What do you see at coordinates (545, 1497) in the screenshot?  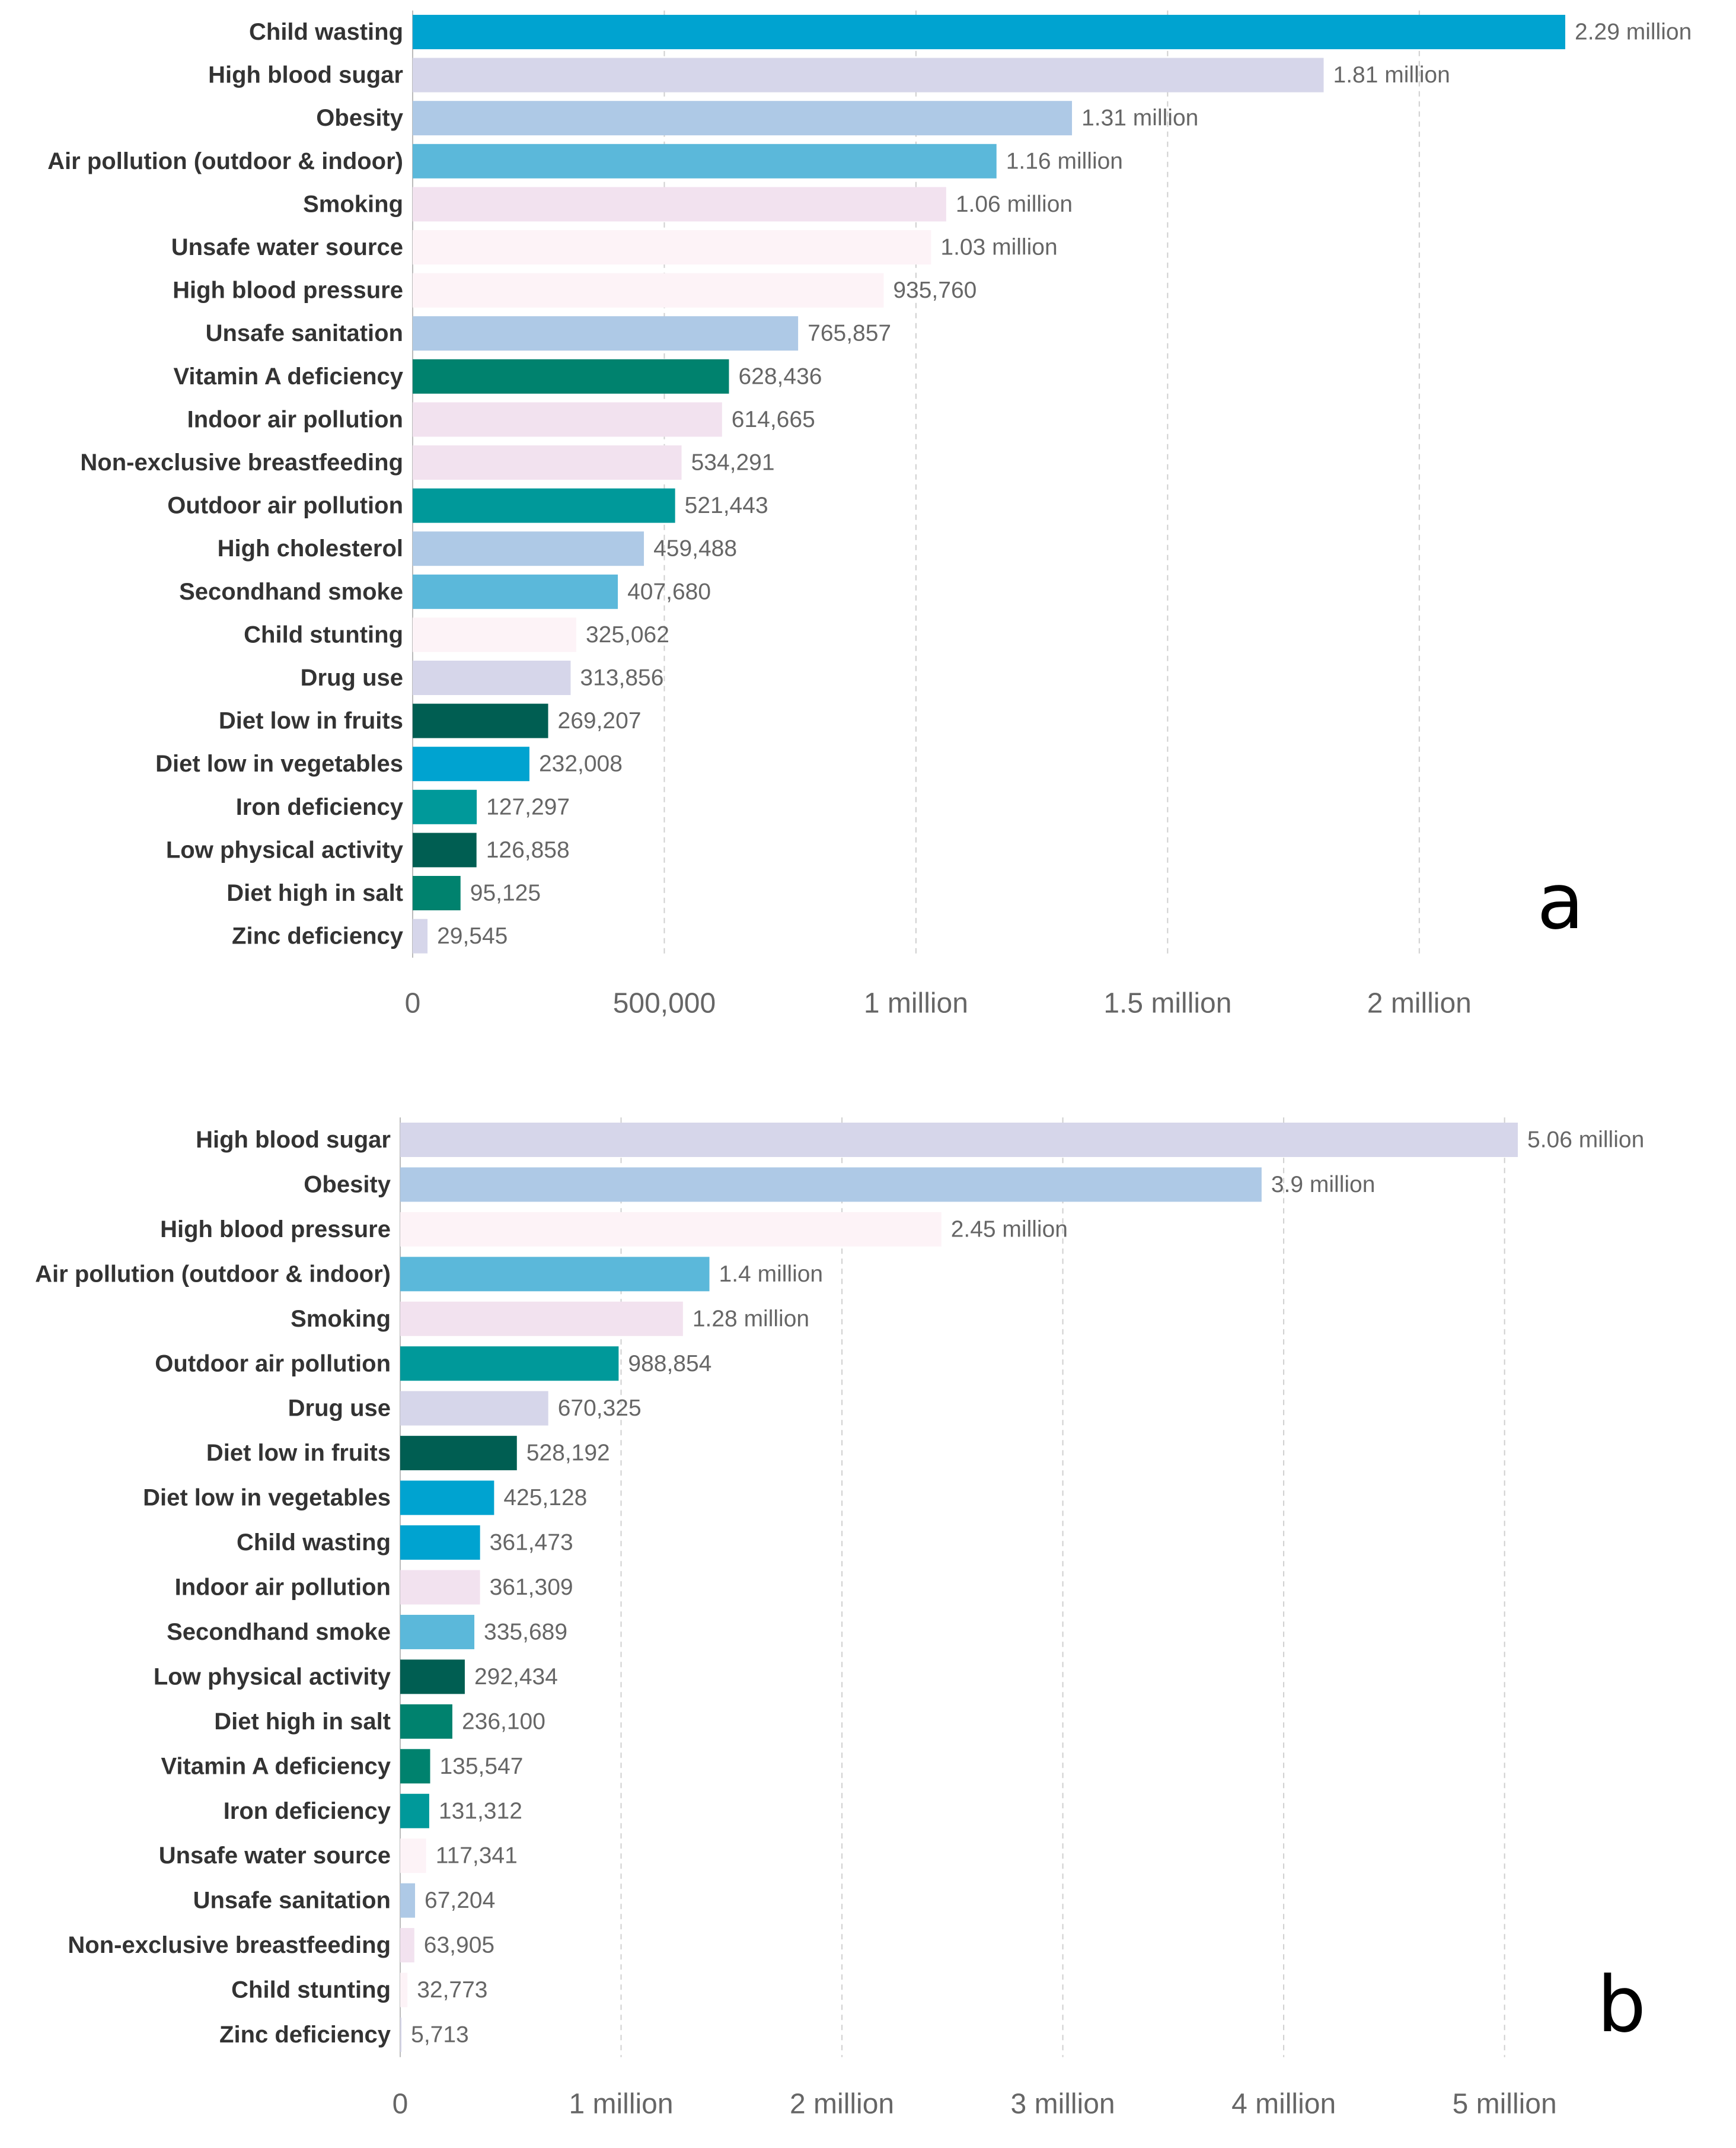 I see `value-label: 425,128` at bounding box center [545, 1497].